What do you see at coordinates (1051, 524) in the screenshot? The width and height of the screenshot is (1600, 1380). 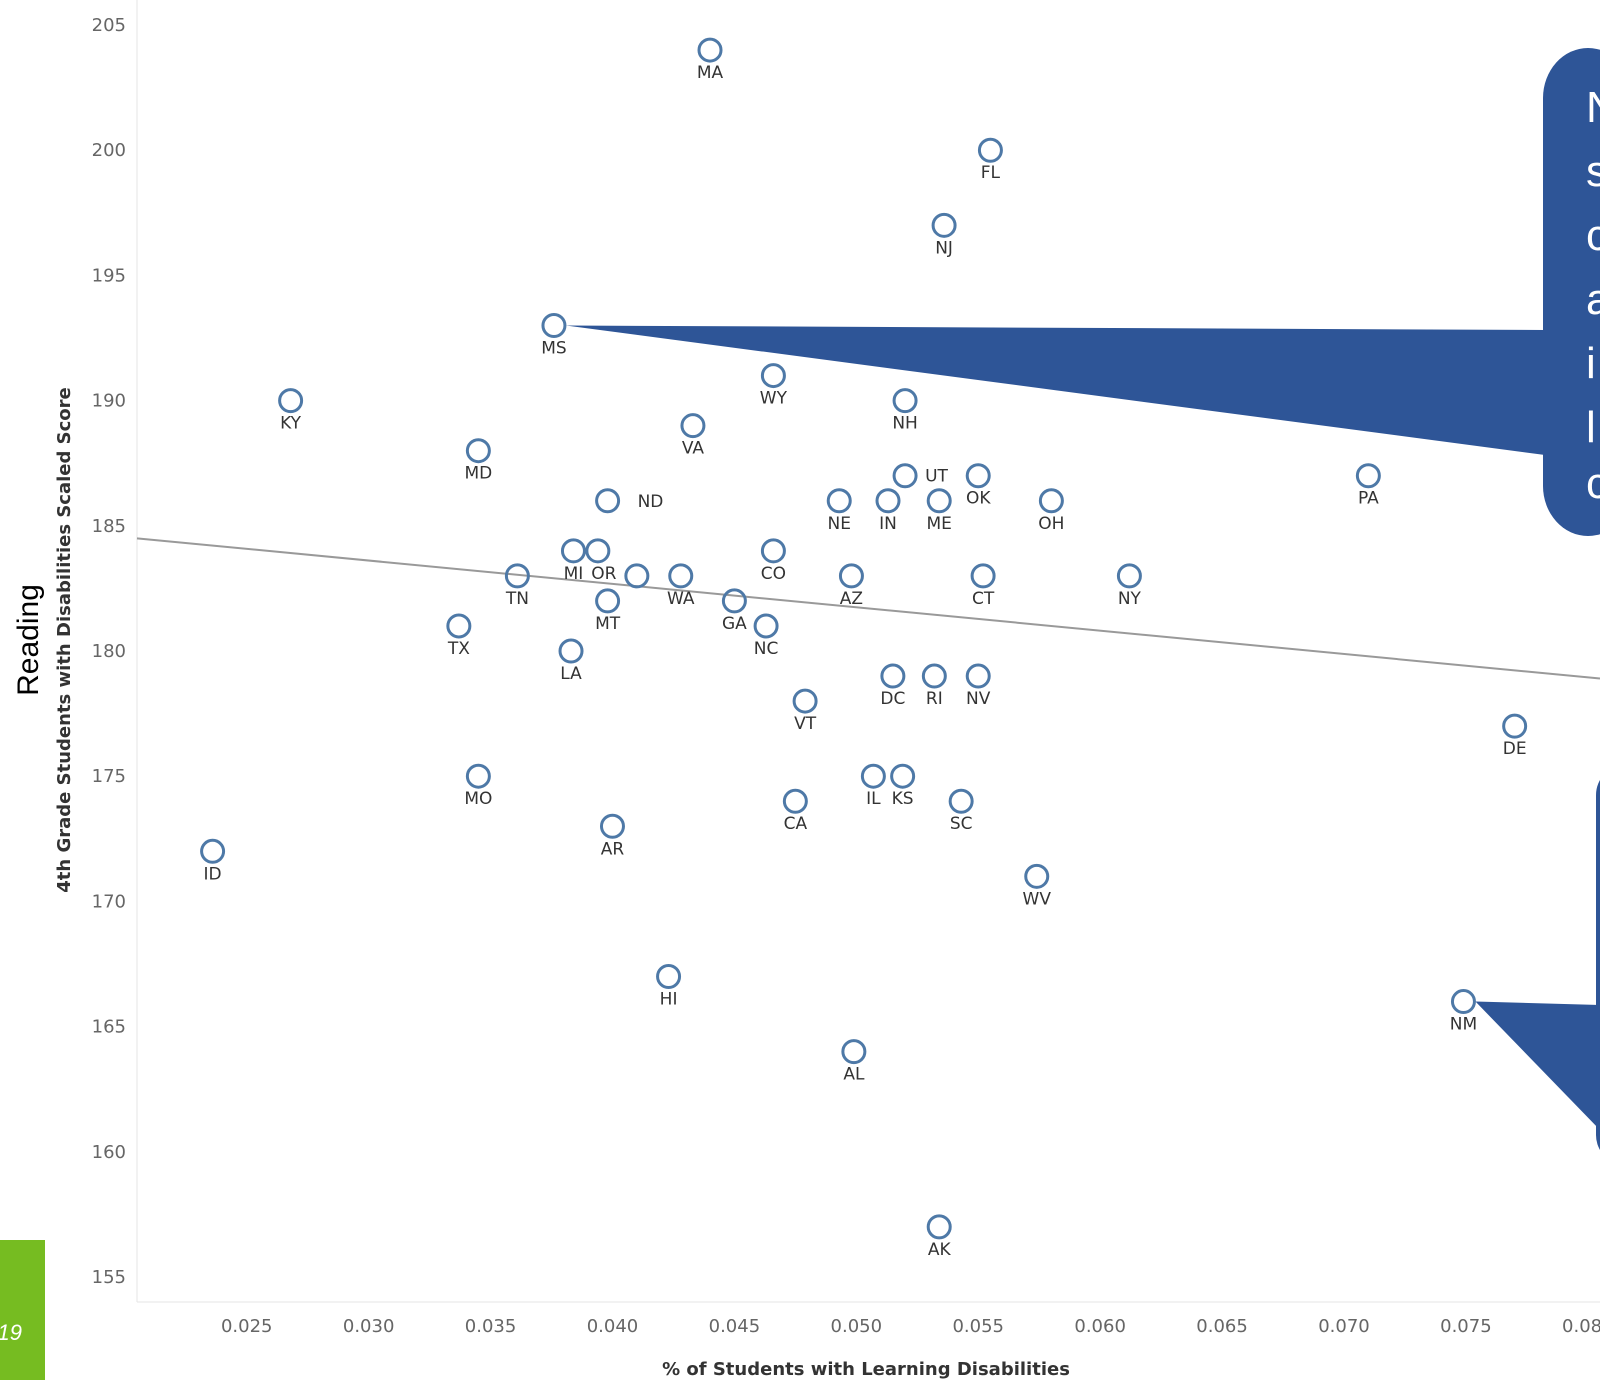 I see `point-label: OH` at bounding box center [1051, 524].